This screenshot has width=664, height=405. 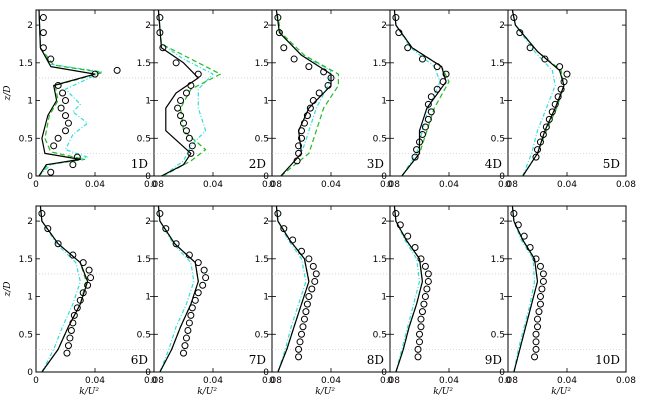 I want to click on series-line-black, so click(x=292, y=289).